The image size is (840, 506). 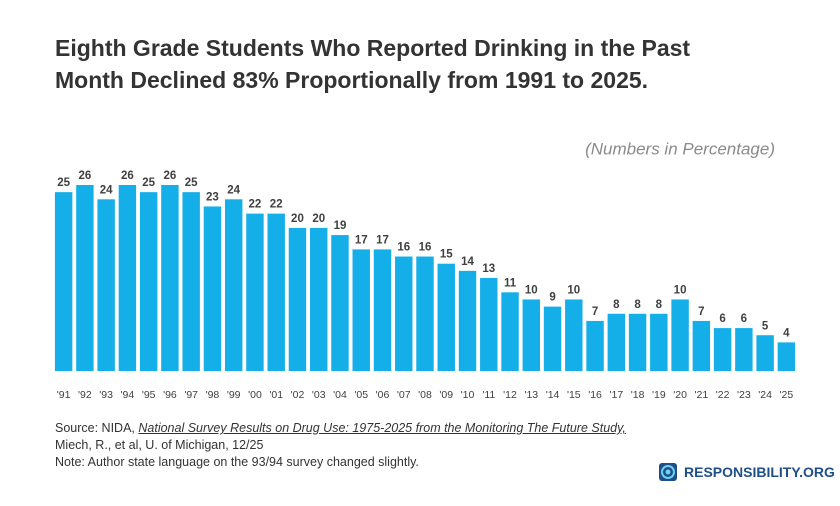 I want to click on x-tick-label: '15, so click(x=574, y=395).